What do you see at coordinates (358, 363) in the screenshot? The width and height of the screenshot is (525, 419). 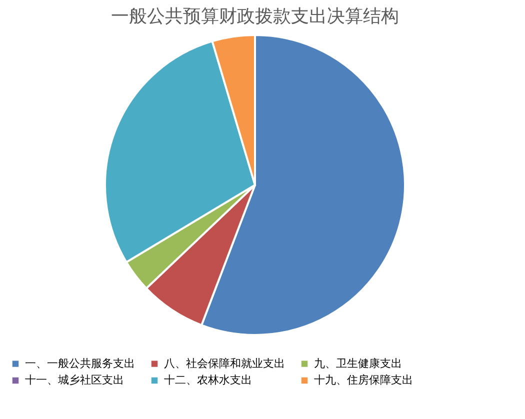 I see `legend-label: 九、卫生健康支出` at bounding box center [358, 363].